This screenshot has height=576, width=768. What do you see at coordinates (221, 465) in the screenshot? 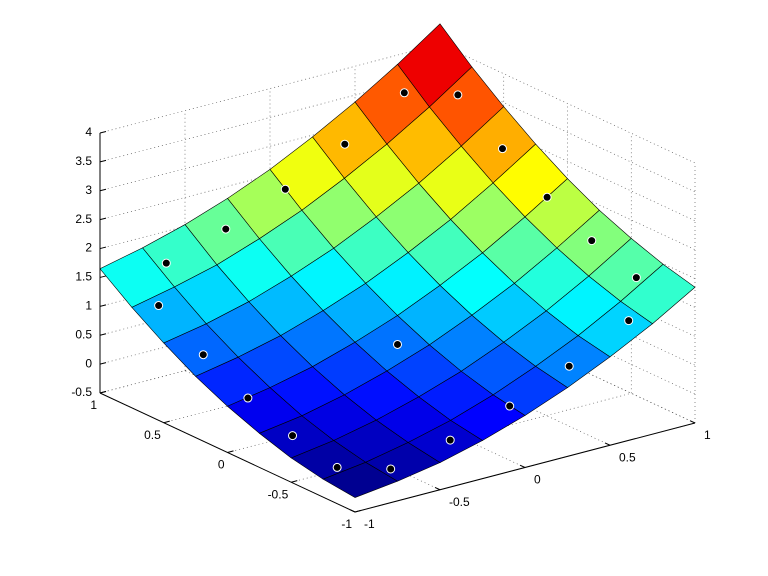
I see `y-tick-label: 0` at bounding box center [221, 465].